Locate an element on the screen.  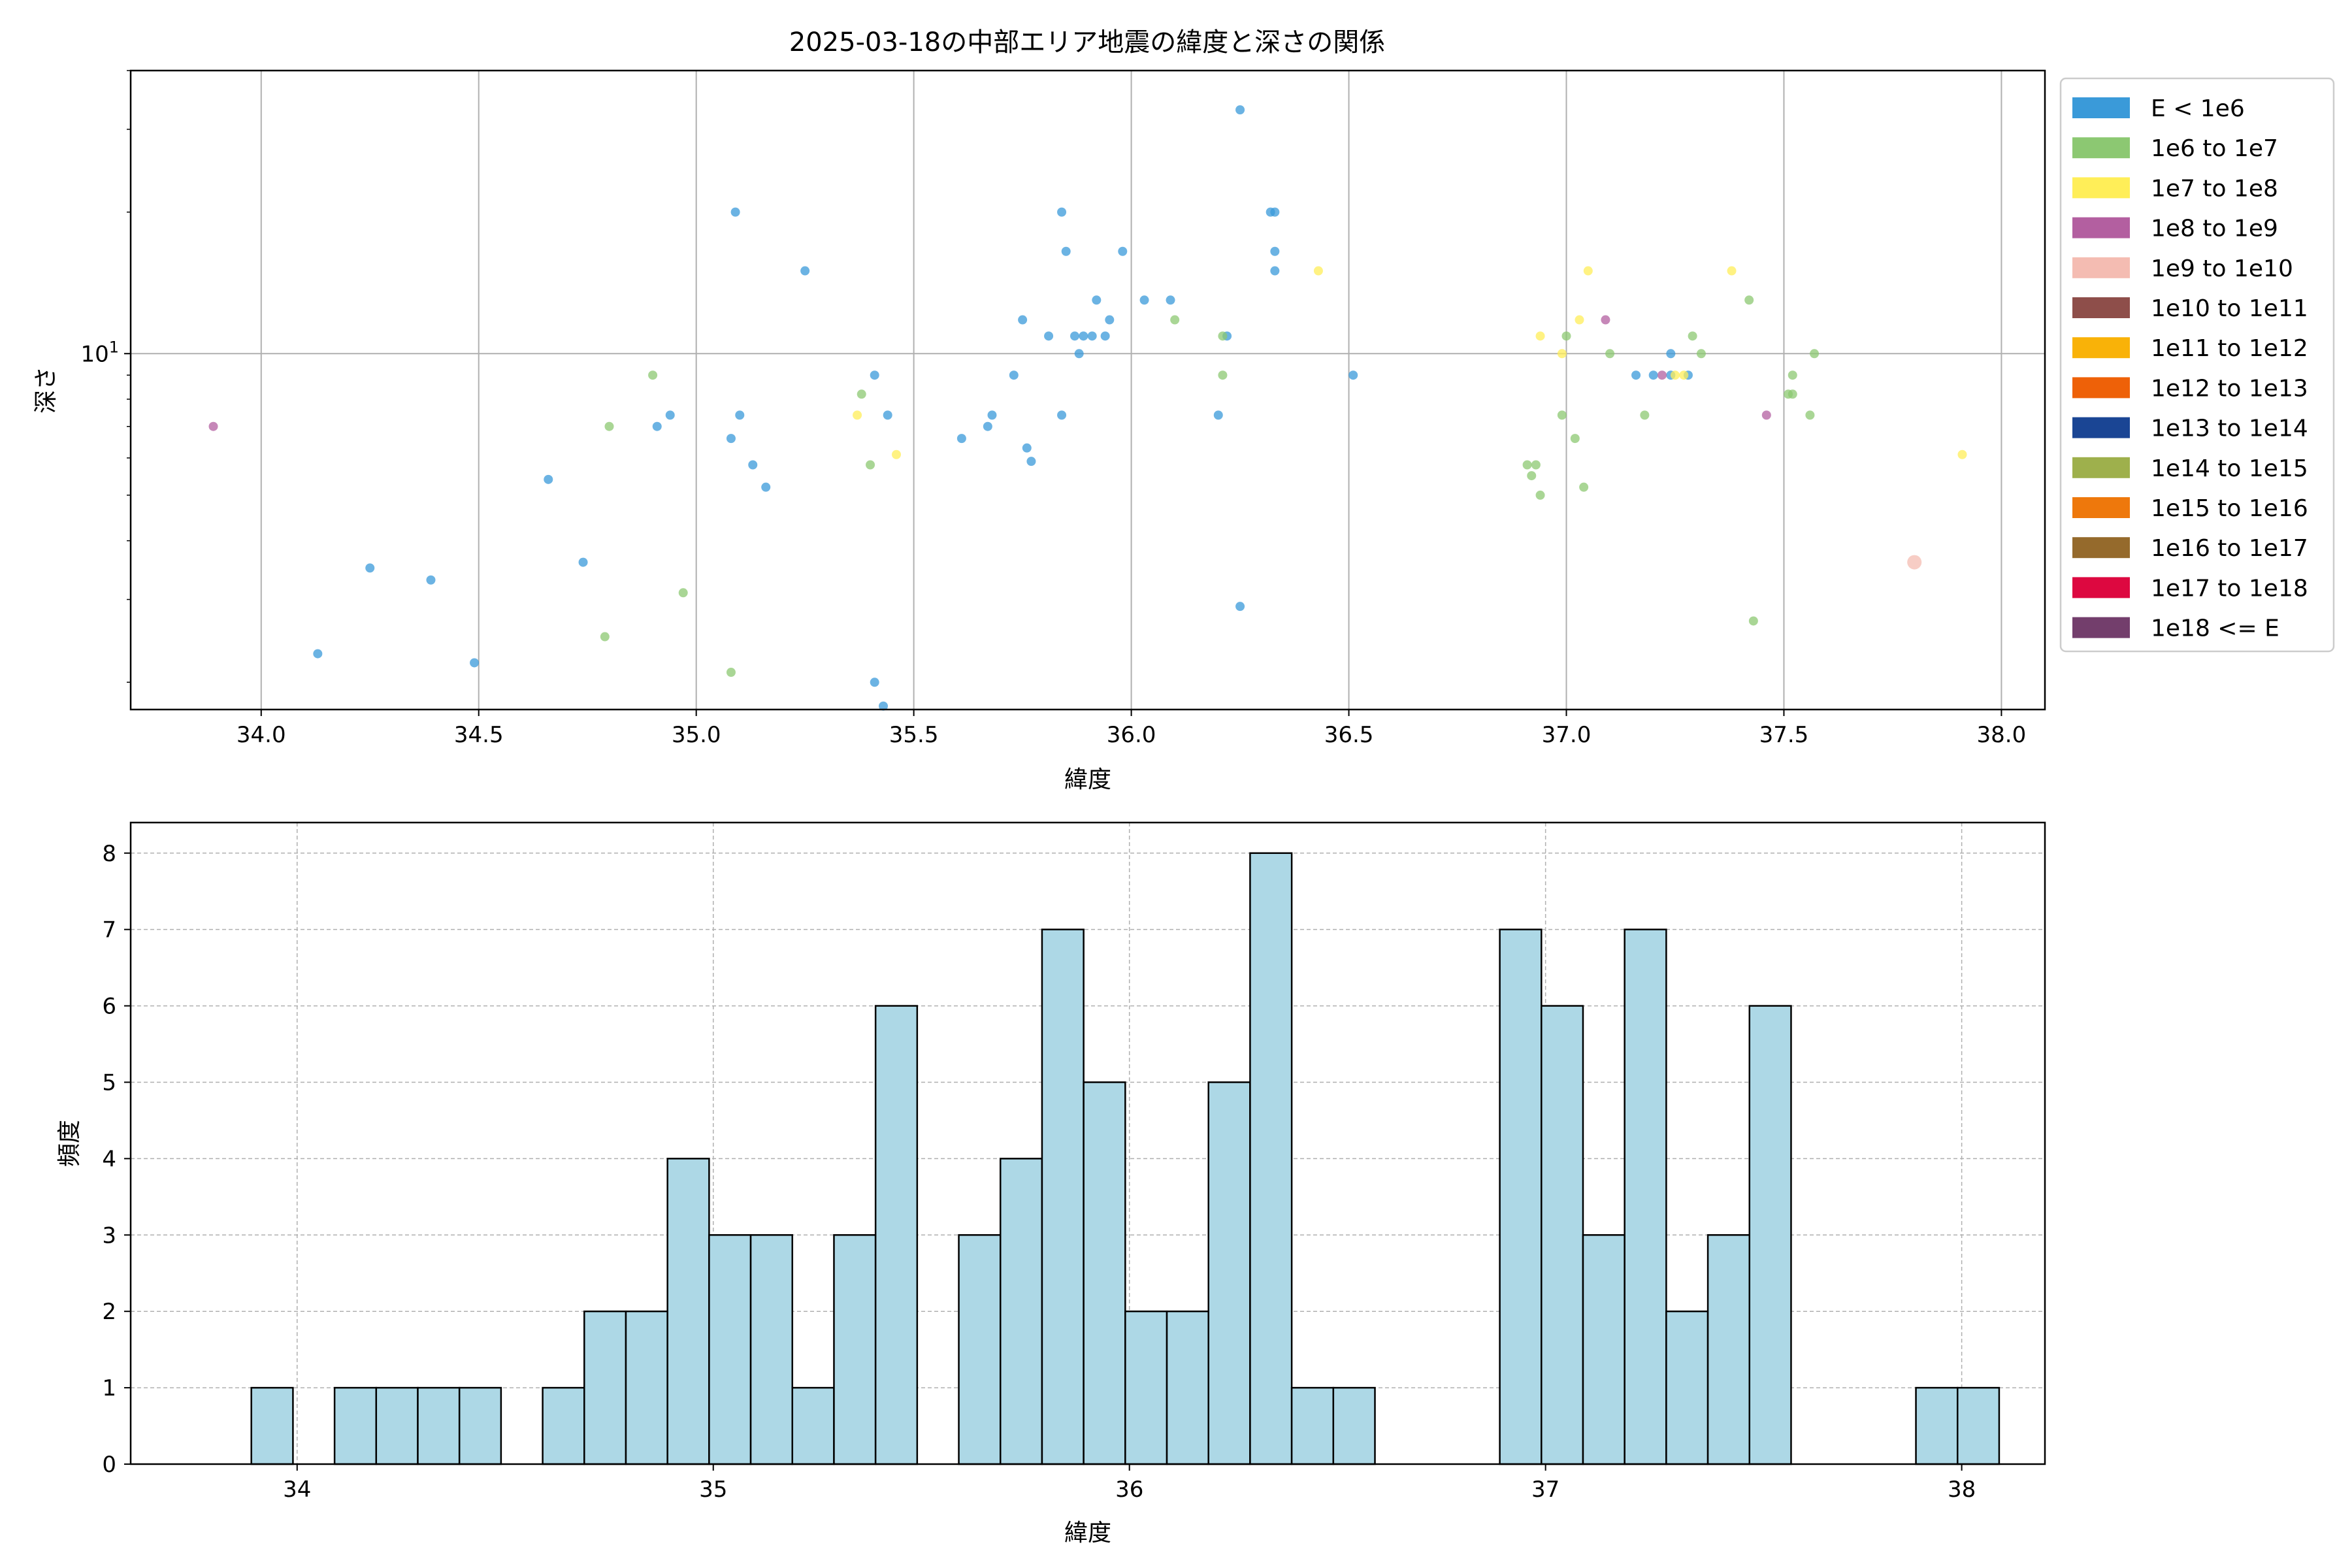
scatter-x-tick-label: 36.5 is located at coordinates (1349, 735).